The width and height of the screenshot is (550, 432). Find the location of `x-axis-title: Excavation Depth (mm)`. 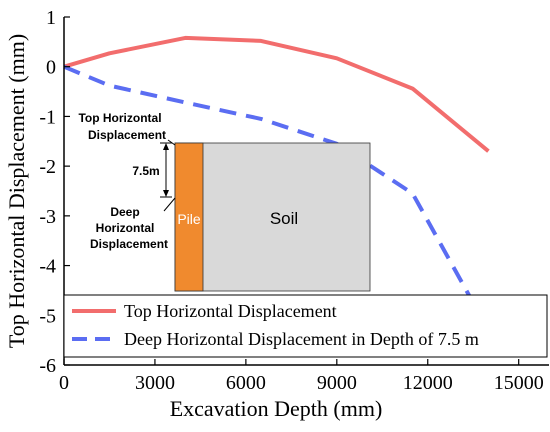

x-axis-title: Excavation Depth (mm) is located at coordinates (276, 408).